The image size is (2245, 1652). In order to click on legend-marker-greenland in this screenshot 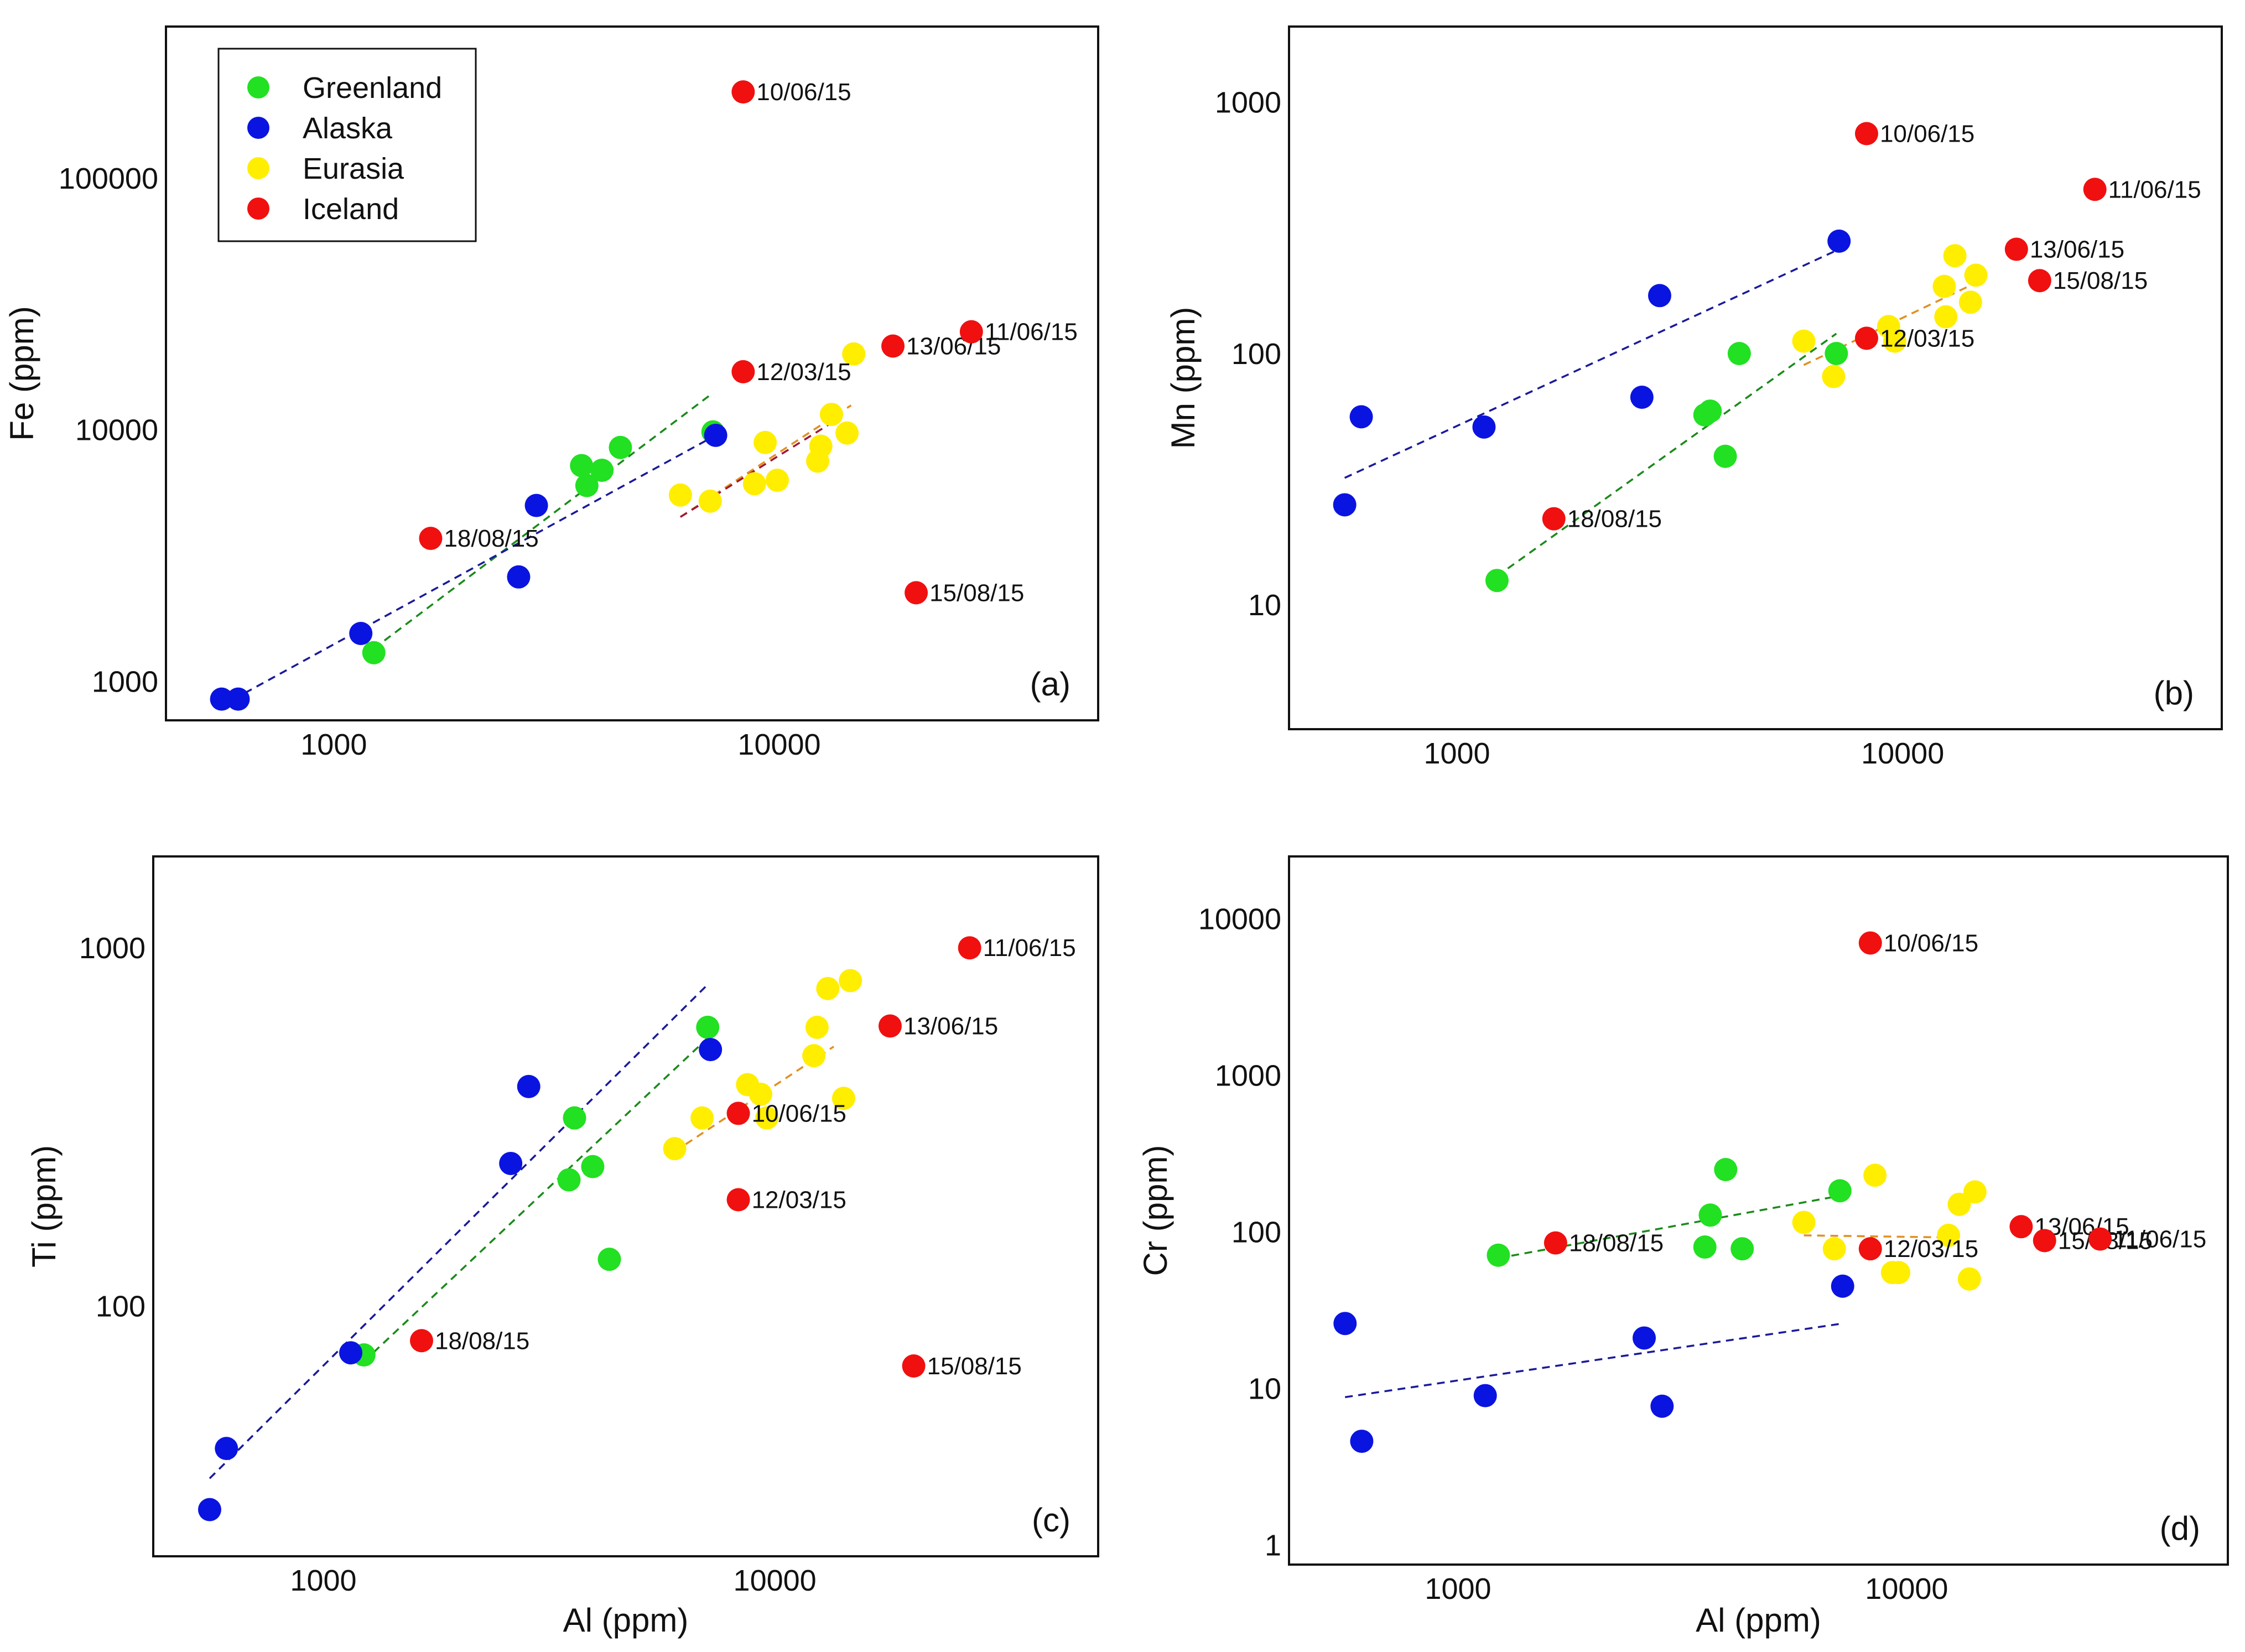, I will do `click(258, 87)`.